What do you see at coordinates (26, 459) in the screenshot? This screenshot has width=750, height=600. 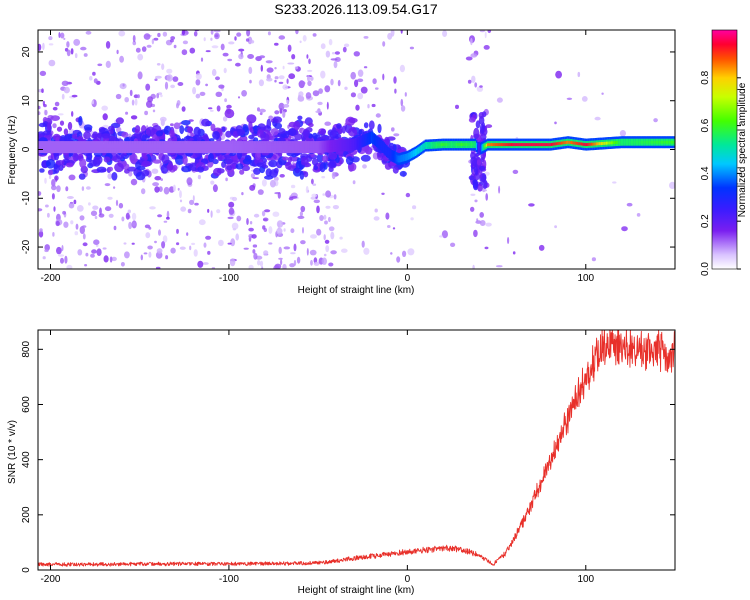 I see `y-tick-label: 400` at bounding box center [26, 459].